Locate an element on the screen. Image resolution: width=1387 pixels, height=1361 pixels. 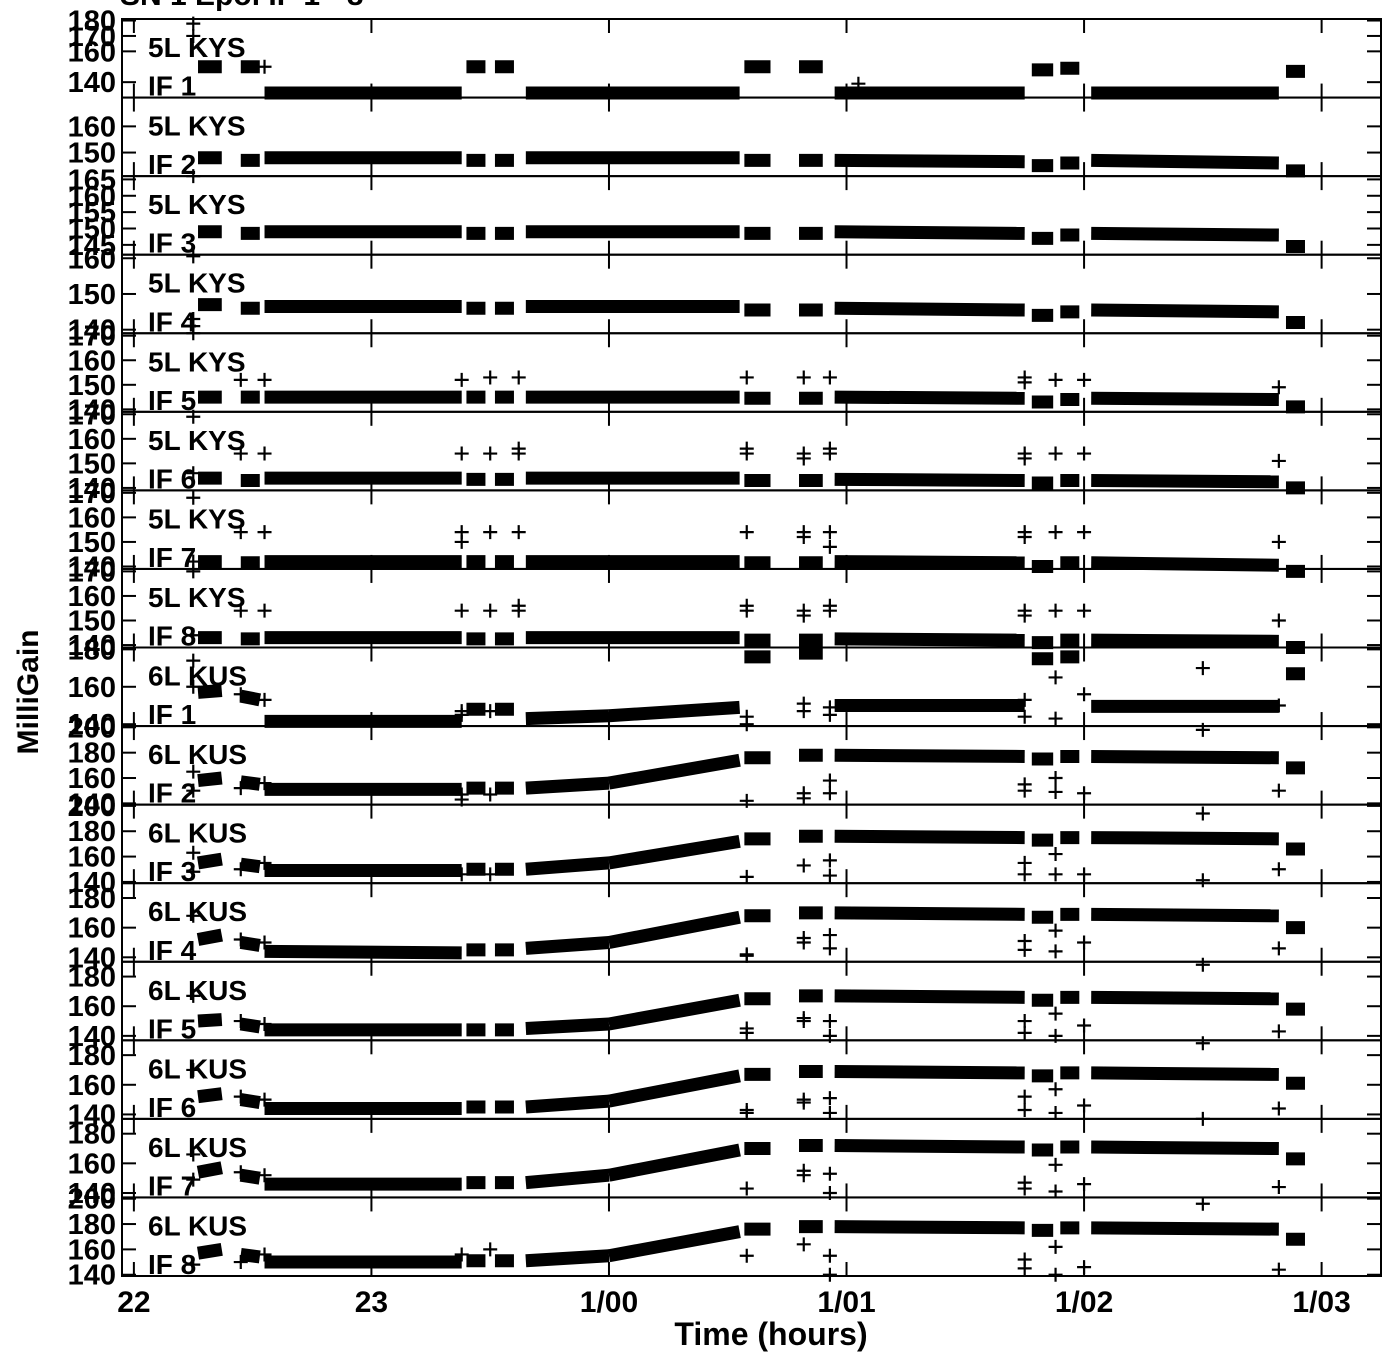
y-tick-label: 165 is located at coordinates (92, 180).